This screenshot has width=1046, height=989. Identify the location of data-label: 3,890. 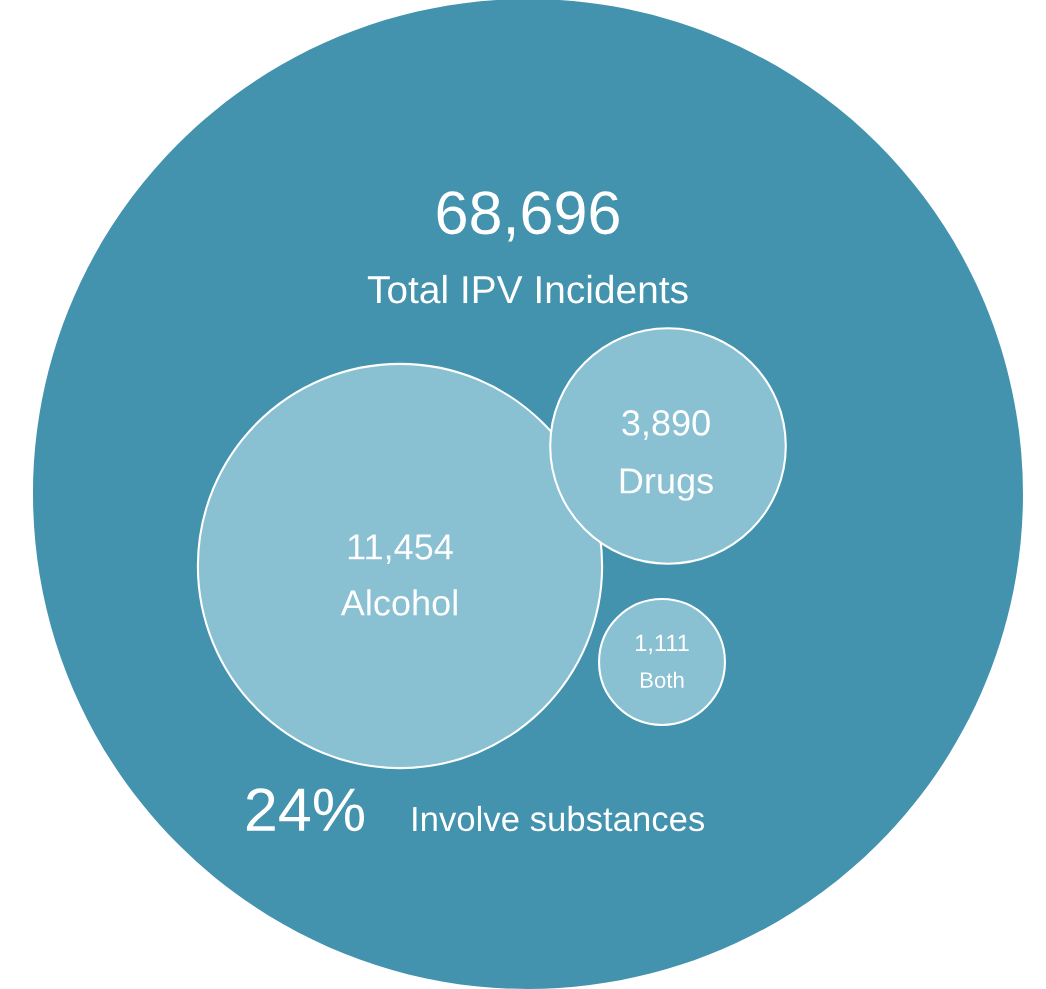
(666, 425).